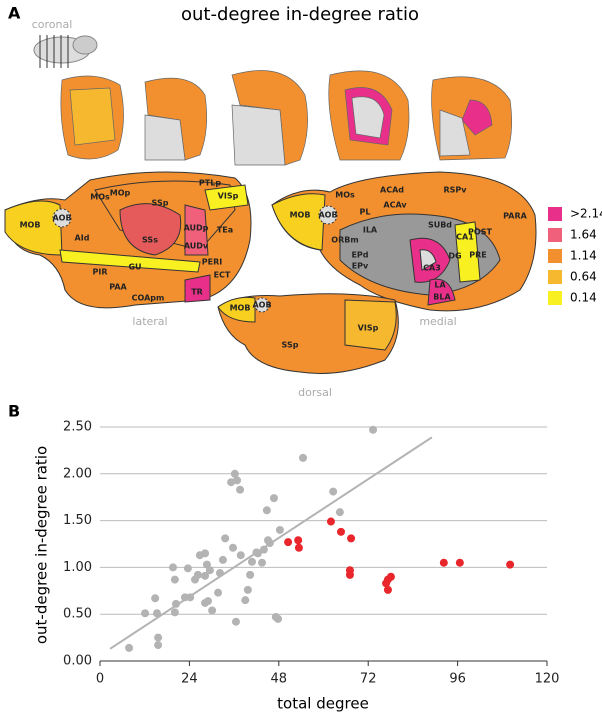 This screenshot has width=602, height=715. Describe the element at coordinates (583, 298) in the screenshot. I see `legend-label: 0.14` at that location.